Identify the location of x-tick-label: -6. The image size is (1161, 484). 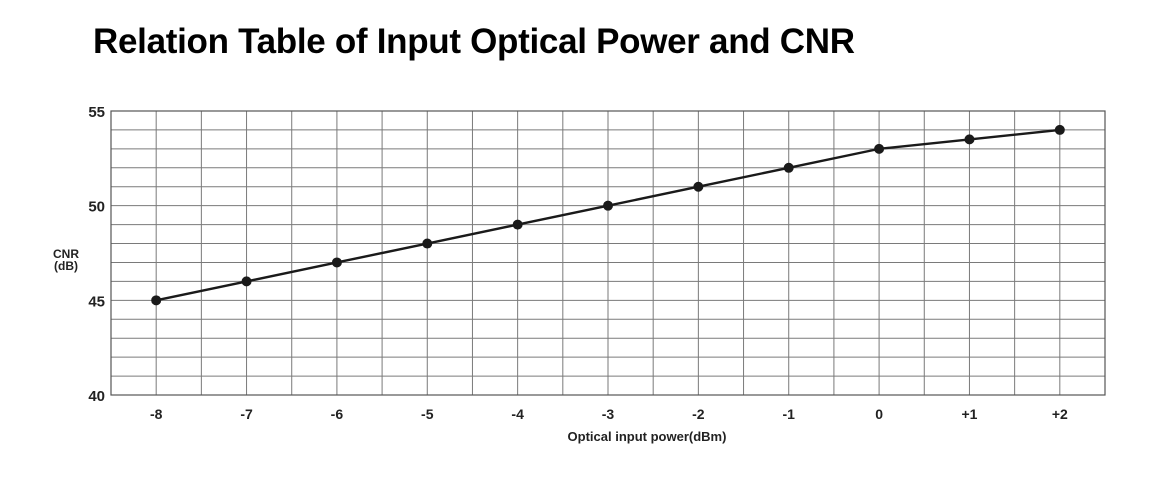
(337, 414).